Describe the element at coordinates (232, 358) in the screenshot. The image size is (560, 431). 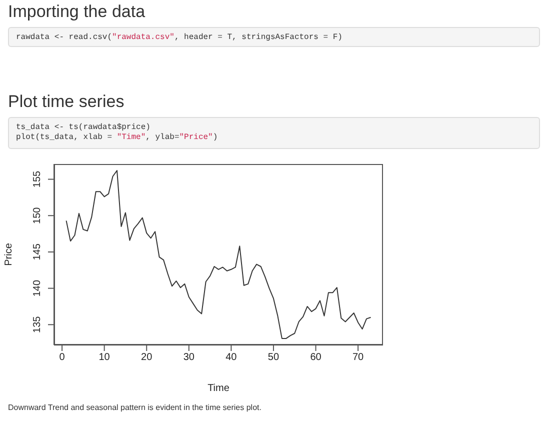
I see `x-tick-label: 40` at that location.